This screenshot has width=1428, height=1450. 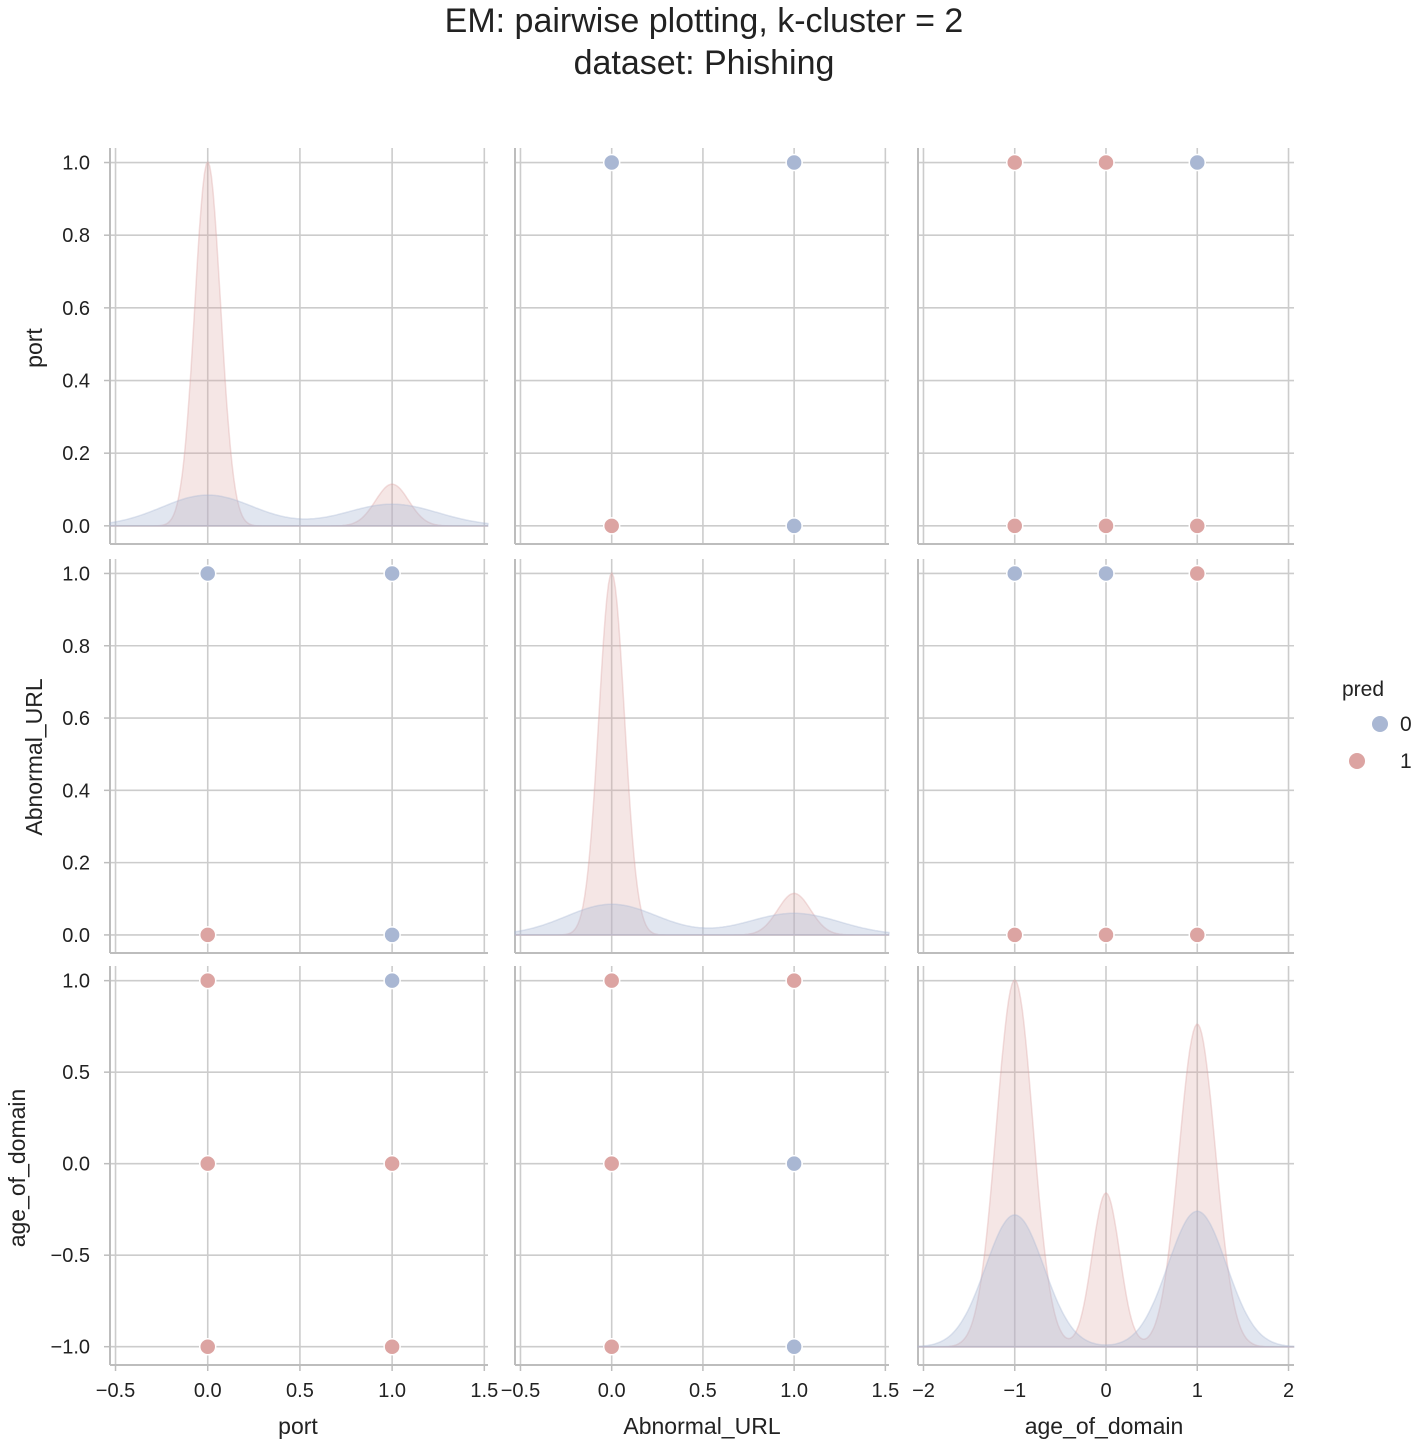 I want to click on legend-title: pred, so click(x=1363, y=689).